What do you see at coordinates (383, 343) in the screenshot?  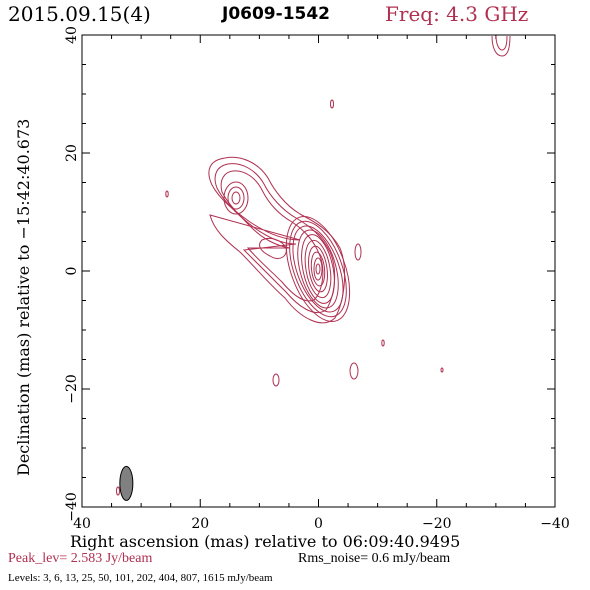 I see `contour-blob-f` at bounding box center [383, 343].